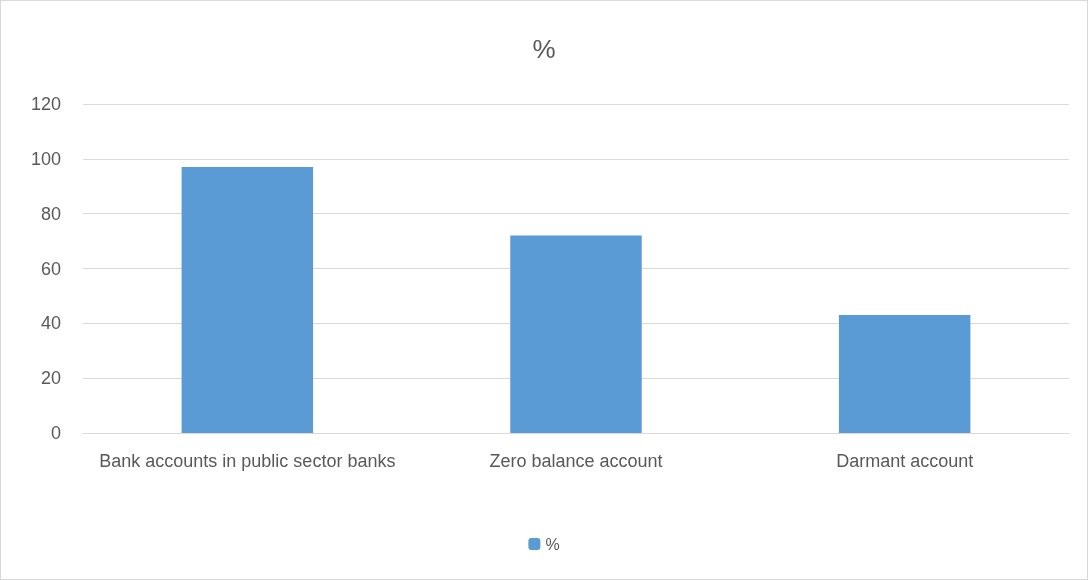 Image resolution: width=1088 pixels, height=580 pixels. I want to click on chart-title: %, so click(544, 49).